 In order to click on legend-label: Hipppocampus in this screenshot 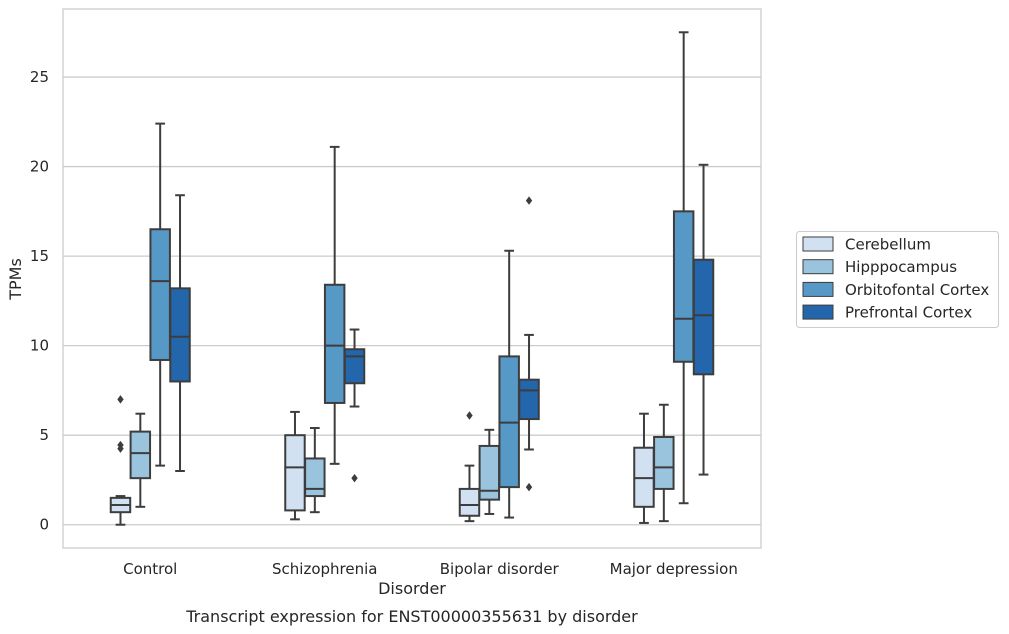, I will do `click(901, 267)`.